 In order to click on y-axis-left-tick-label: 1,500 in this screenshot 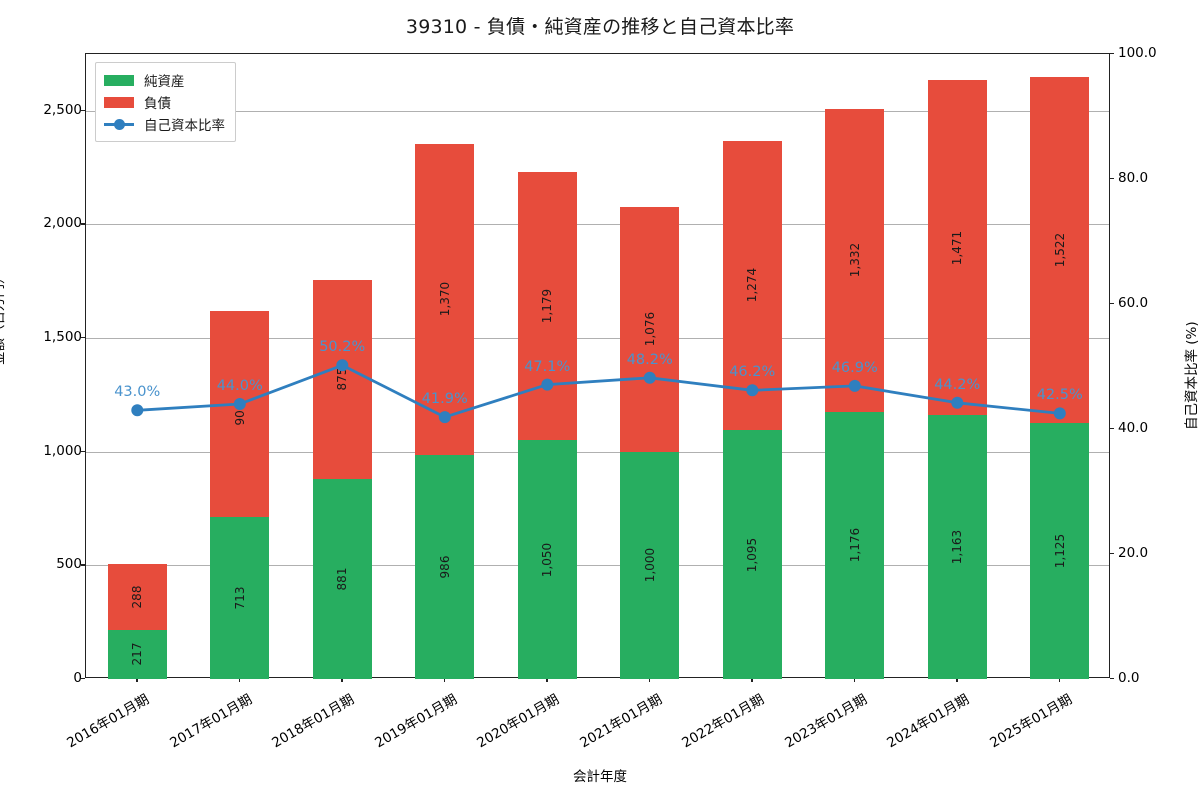, I will do `click(62, 337)`.